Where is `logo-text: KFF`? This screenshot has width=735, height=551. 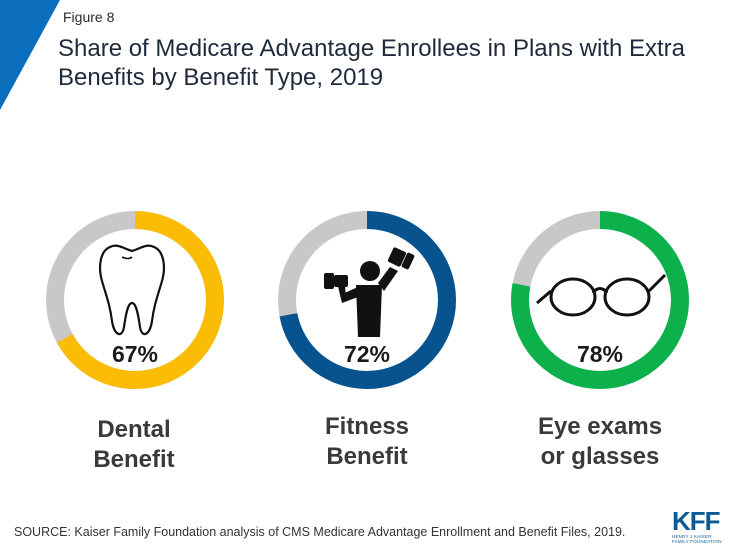
logo-text: KFF is located at coordinates (696, 521).